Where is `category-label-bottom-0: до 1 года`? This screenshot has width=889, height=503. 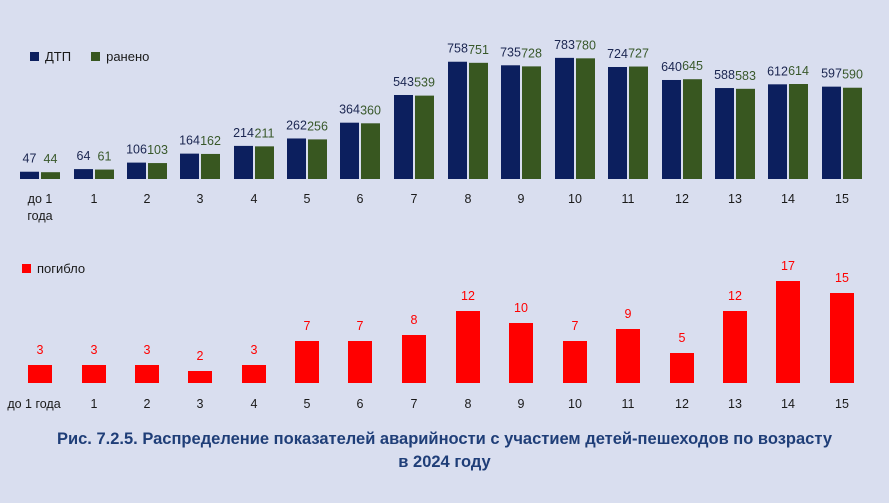 category-label-bottom-0: до 1 года is located at coordinates (33, 404).